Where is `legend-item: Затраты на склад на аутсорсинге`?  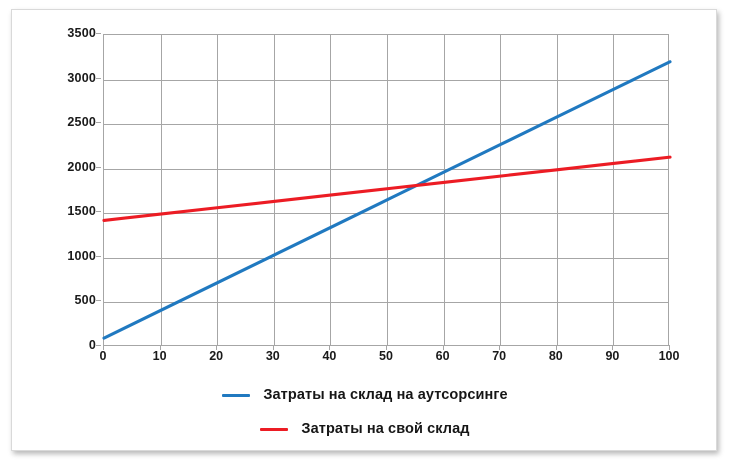
legend-item: Затраты на склад на аутсорсинге is located at coordinates (365, 395).